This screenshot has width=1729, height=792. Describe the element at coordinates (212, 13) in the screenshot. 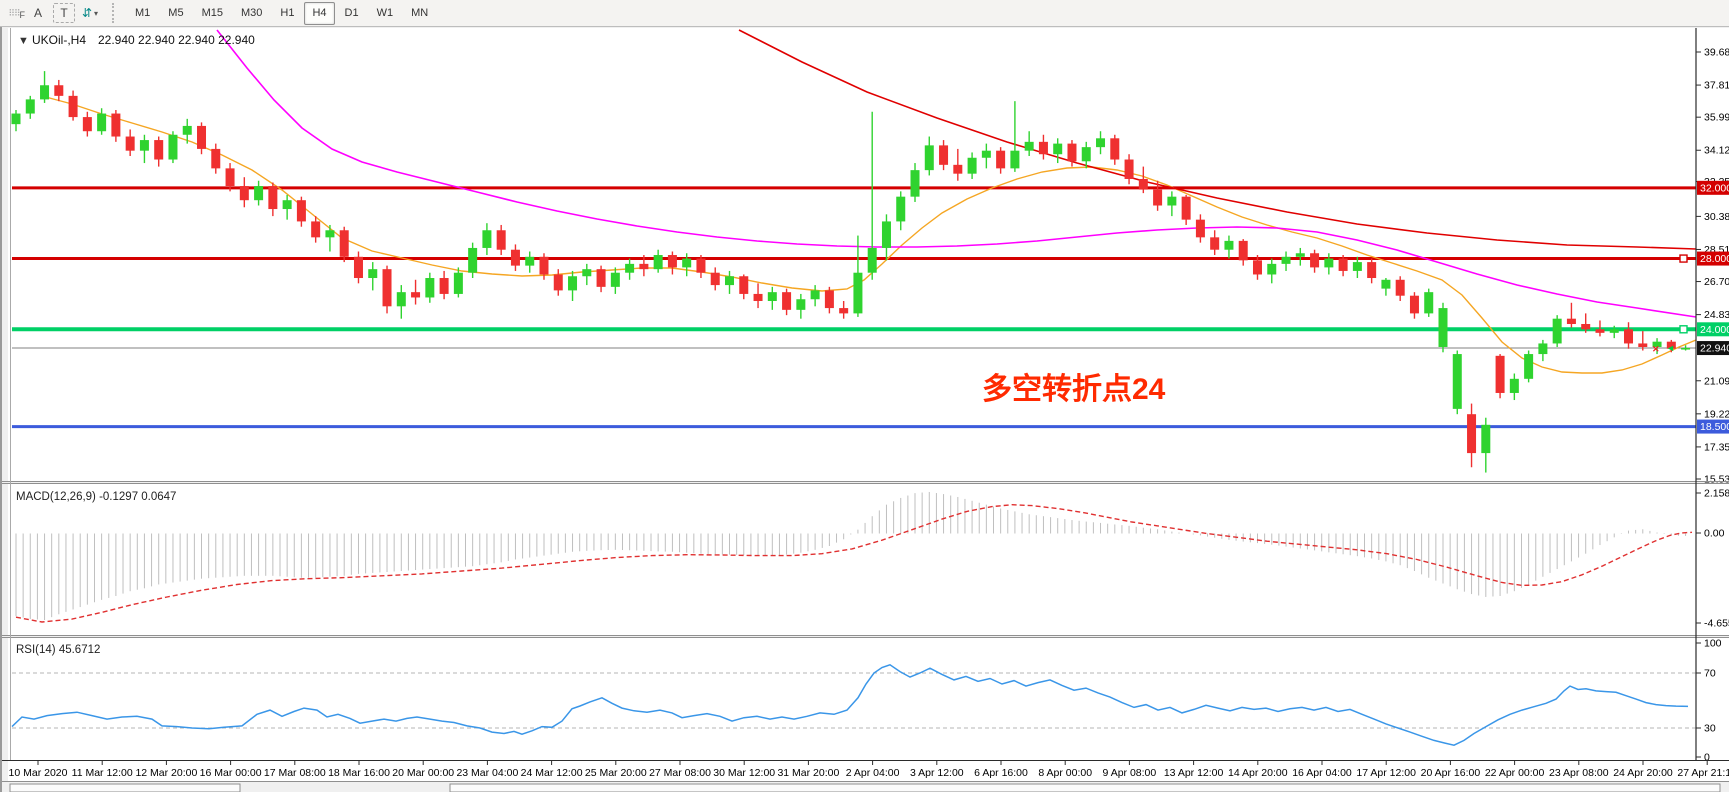

I see `timeframe-button-m15: M15` at that location.